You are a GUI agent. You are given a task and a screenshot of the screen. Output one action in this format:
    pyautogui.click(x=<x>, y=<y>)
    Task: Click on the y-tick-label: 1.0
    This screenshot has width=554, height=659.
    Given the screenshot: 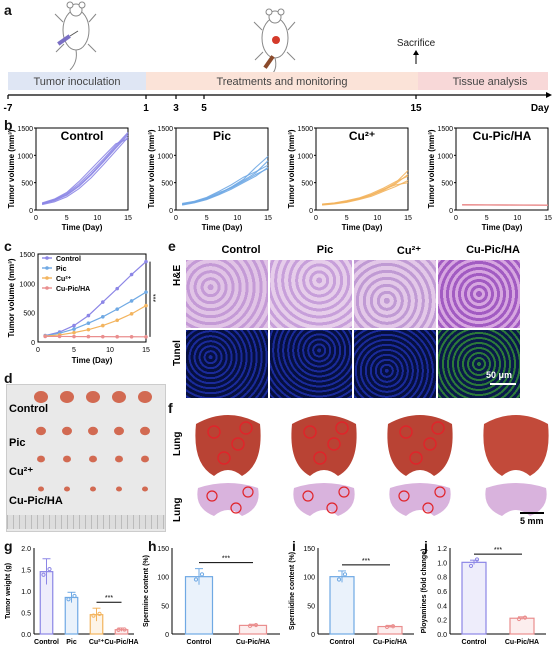 What is the action you would take?
    pyautogui.click(x=442, y=563)
    